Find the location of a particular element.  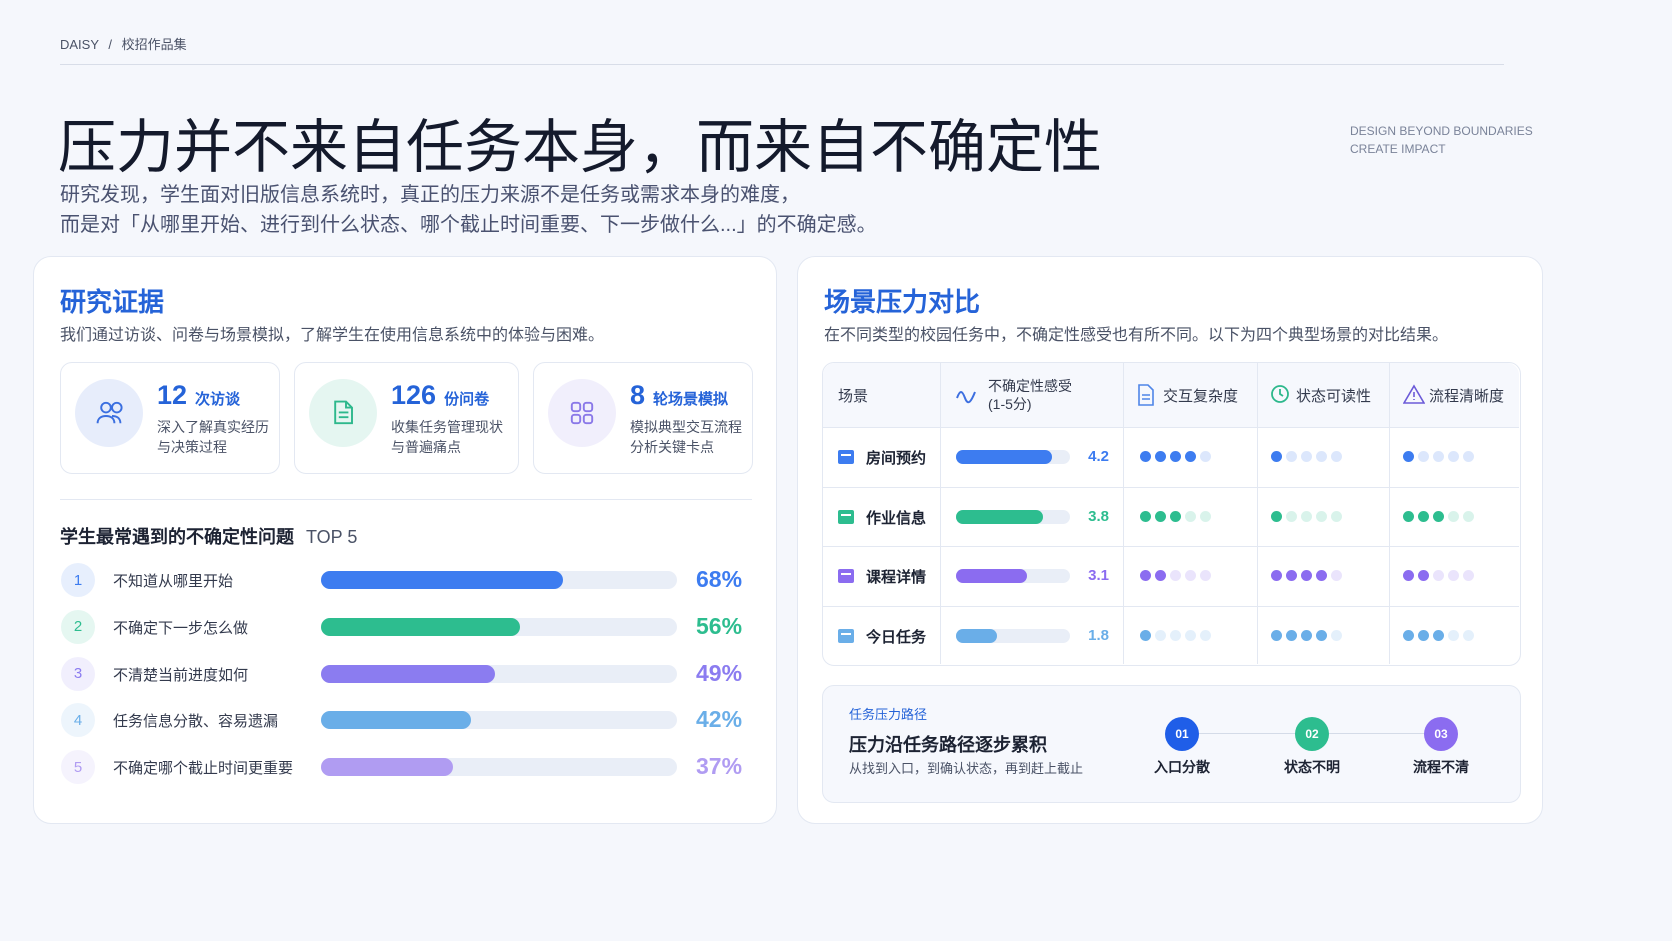

stat-description: 模拟典型交互流程 is located at coordinates (686, 427).